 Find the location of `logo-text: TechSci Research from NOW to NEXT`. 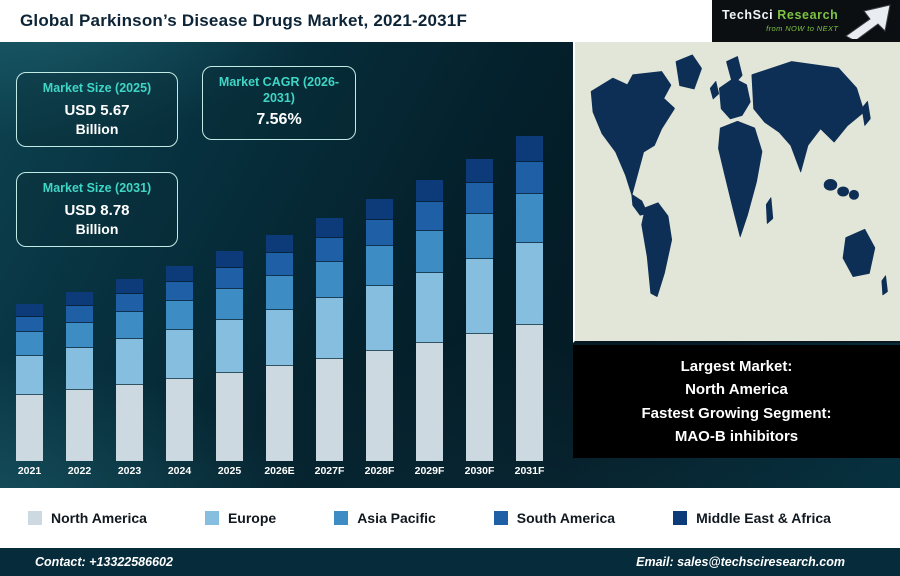

logo-text: TechSci Research from NOW to NEXT is located at coordinates (780, 20).